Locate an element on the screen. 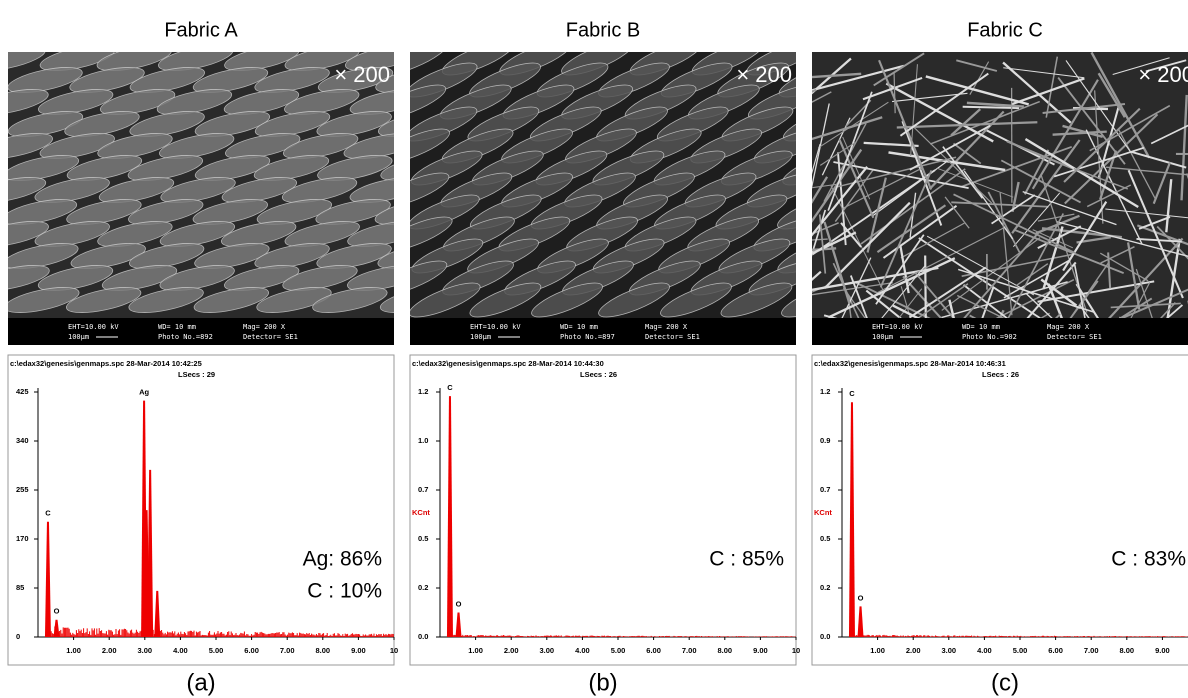 The width and height of the screenshot is (1188, 698). spectrum-peak is located at coordinates (851, 519).